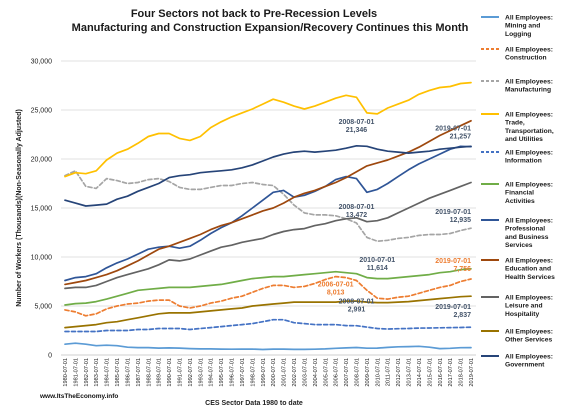 The height and width of the screenshot is (411, 566). I want to click on annotation-date: 2019-07-01, so click(453, 261).